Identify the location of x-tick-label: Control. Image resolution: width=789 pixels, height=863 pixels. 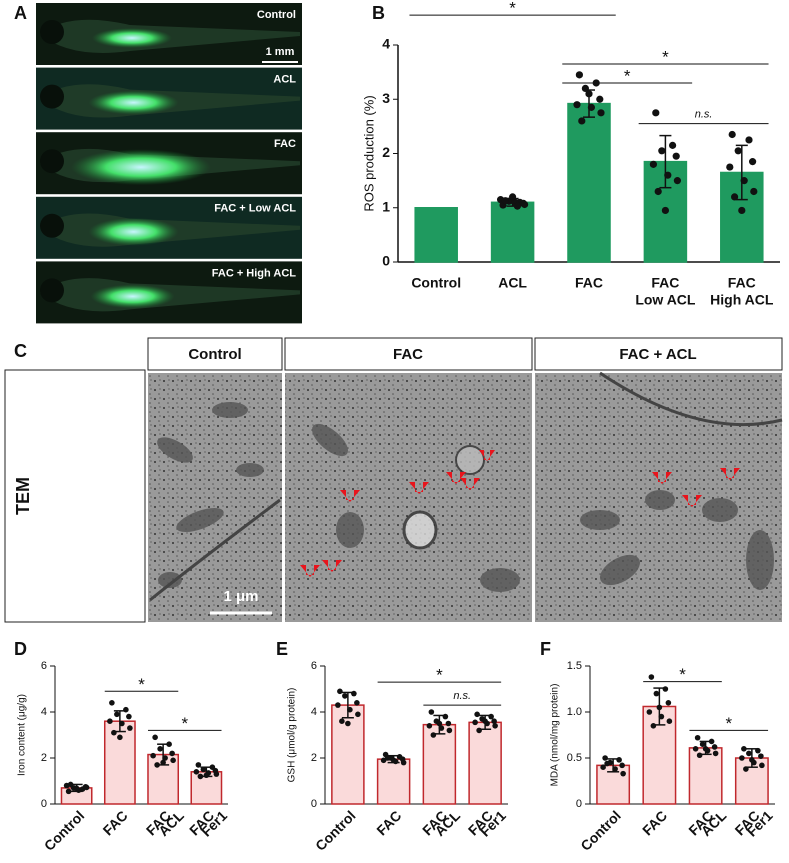
(436, 283).